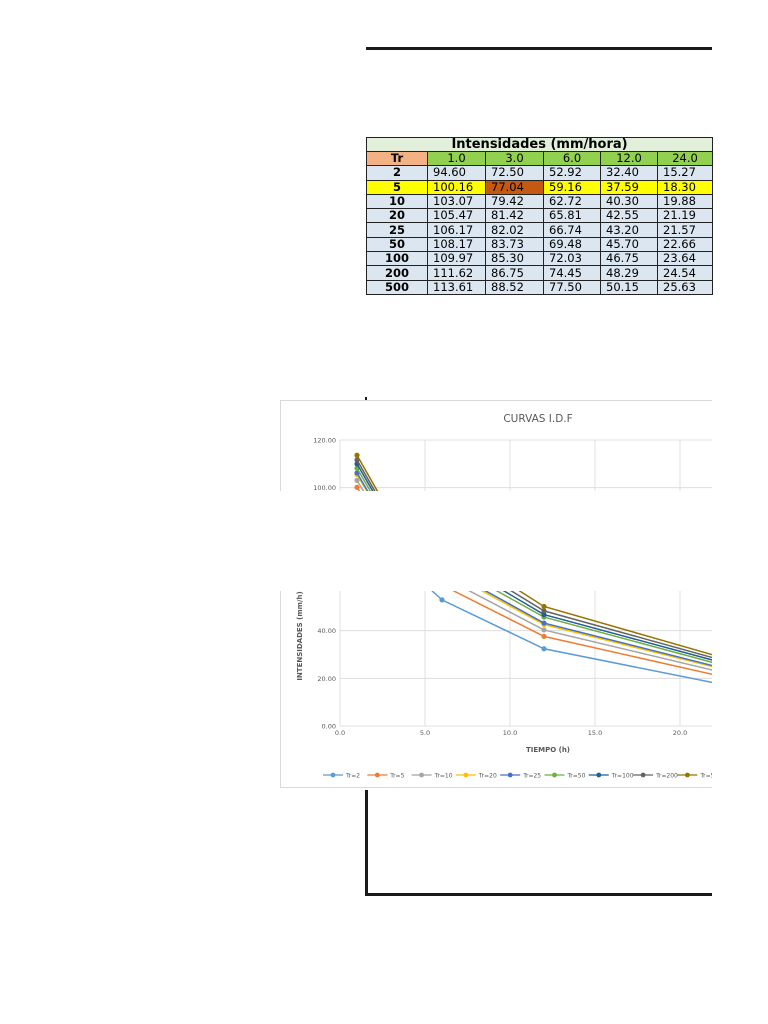 The height and width of the screenshot is (1024, 768). I want to click on intensity-cell: 15.27, so click(685, 173).